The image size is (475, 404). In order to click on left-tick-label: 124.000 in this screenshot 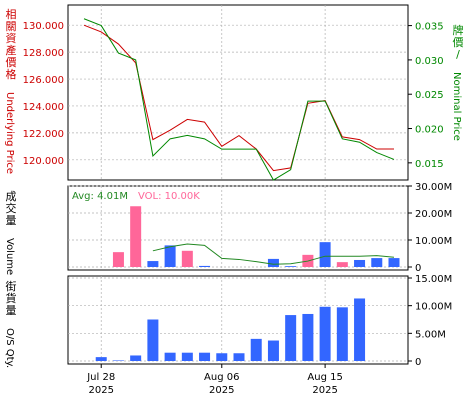, I will do `click(43, 107)`.